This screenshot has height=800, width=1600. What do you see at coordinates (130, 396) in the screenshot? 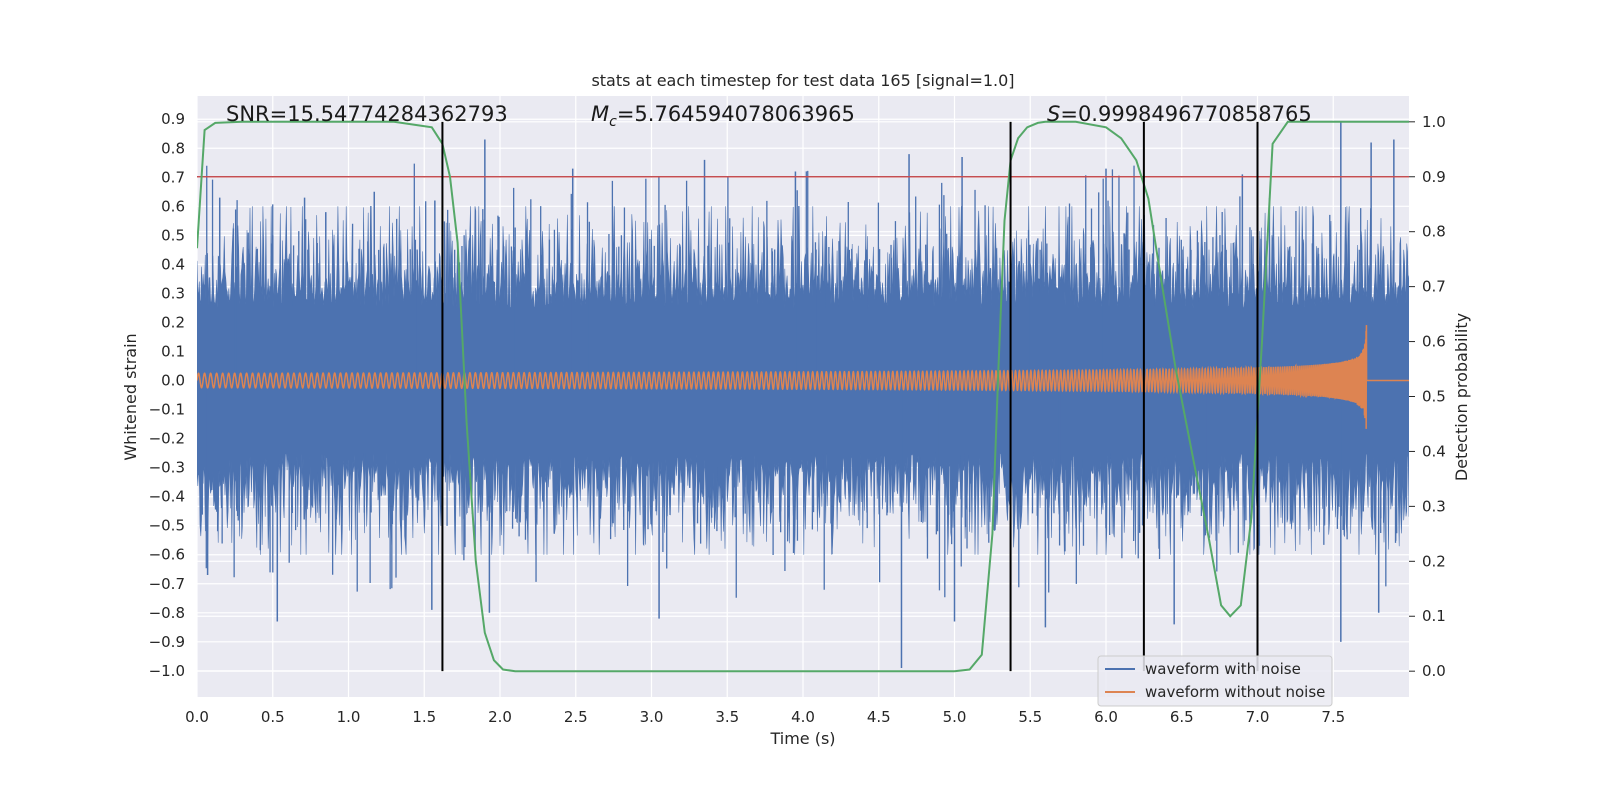
I see `y-axis-label: Whitened strain` at bounding box center [130, 396].